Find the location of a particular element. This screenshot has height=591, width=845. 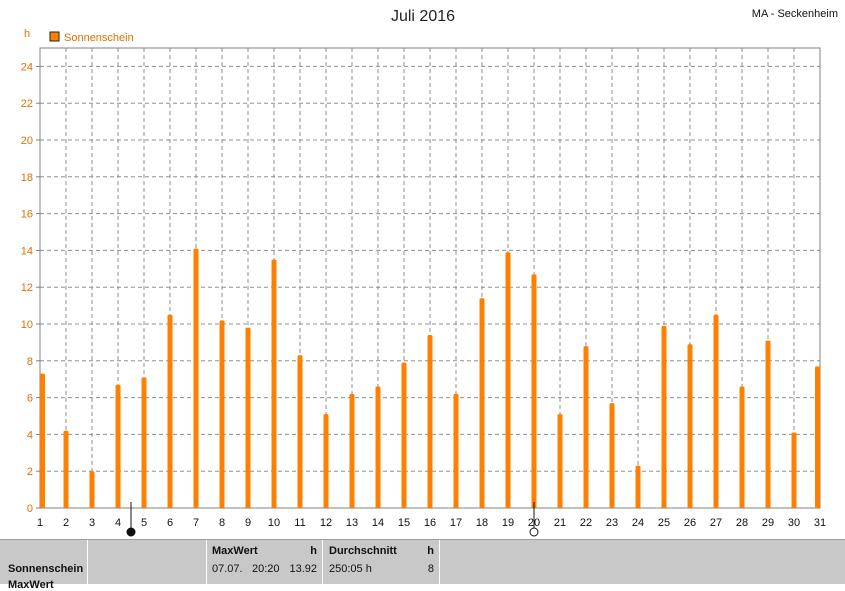

station-name: MA - Seckenheim is located at coordinates (795, 14).